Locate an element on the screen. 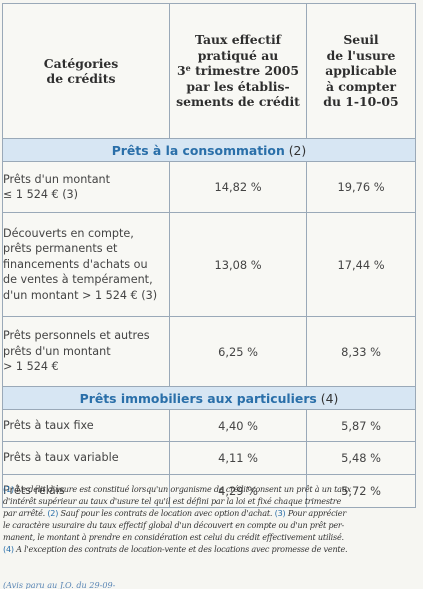  section-note: (4) is located at coordinates (329, 398).